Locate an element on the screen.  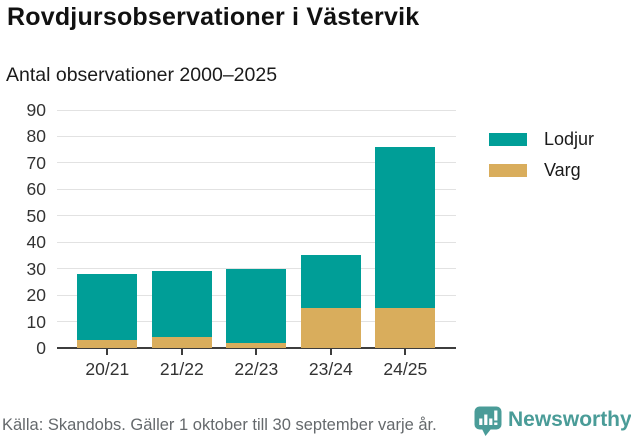
x-axis-line is located at coordinates (256, 348).